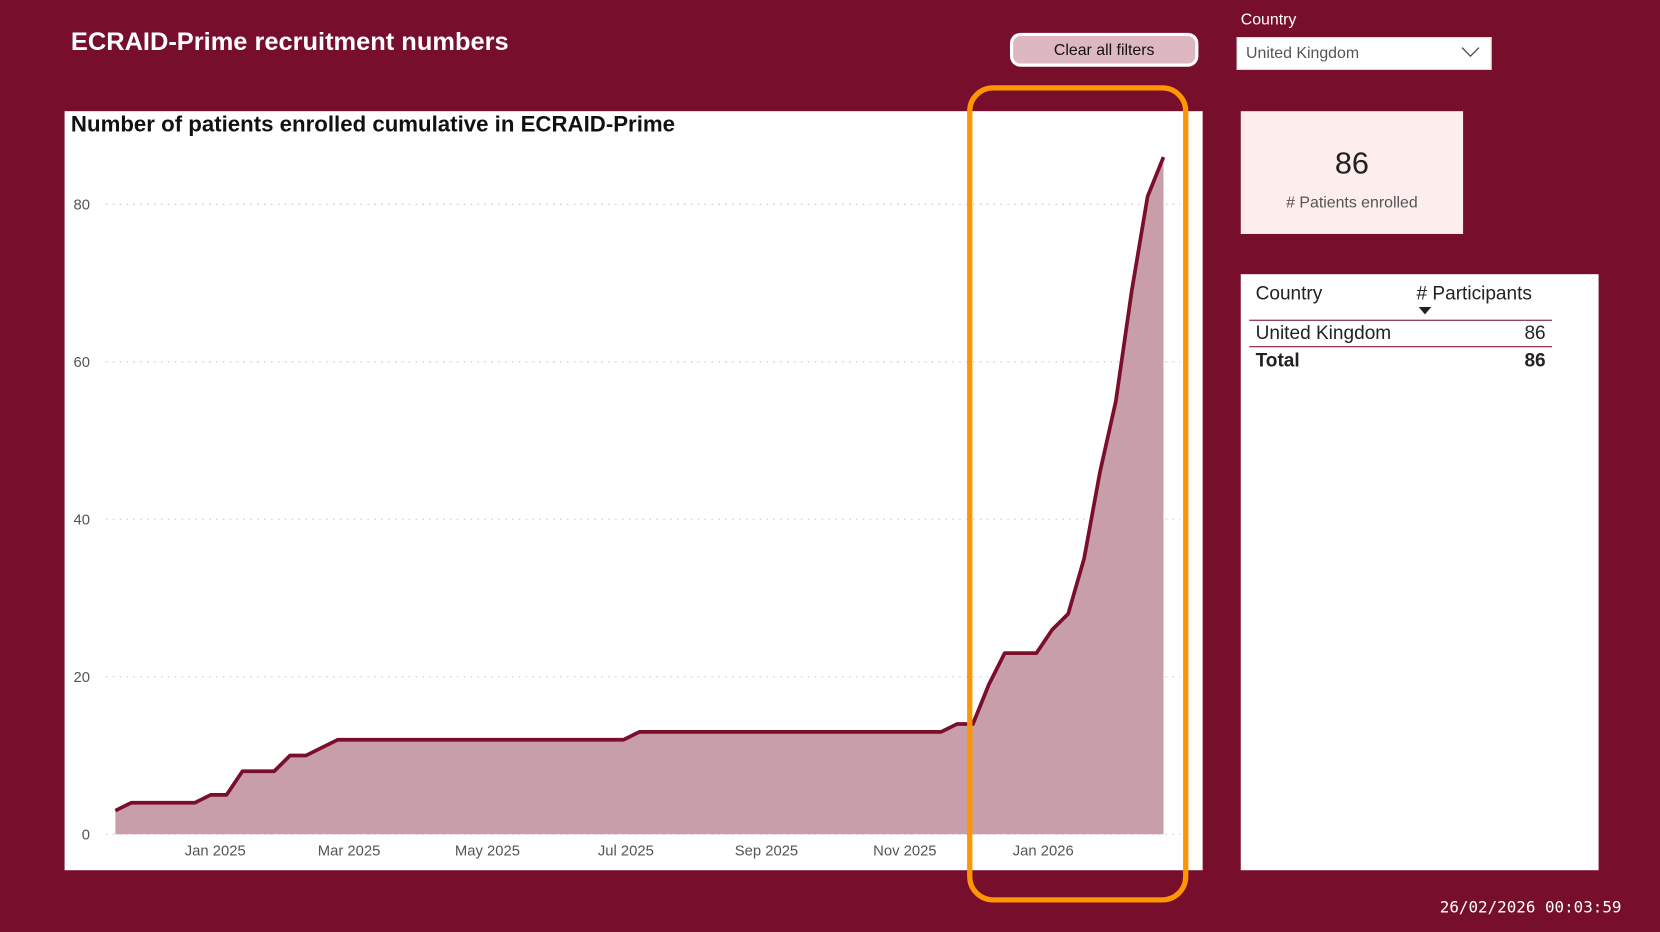 The height and width of the screenshot is (932, 1660). What do you see at coordinates (1470, 52) in the screenshot?
I see `chevron-down-icon` at bounding box center [1470, 52].